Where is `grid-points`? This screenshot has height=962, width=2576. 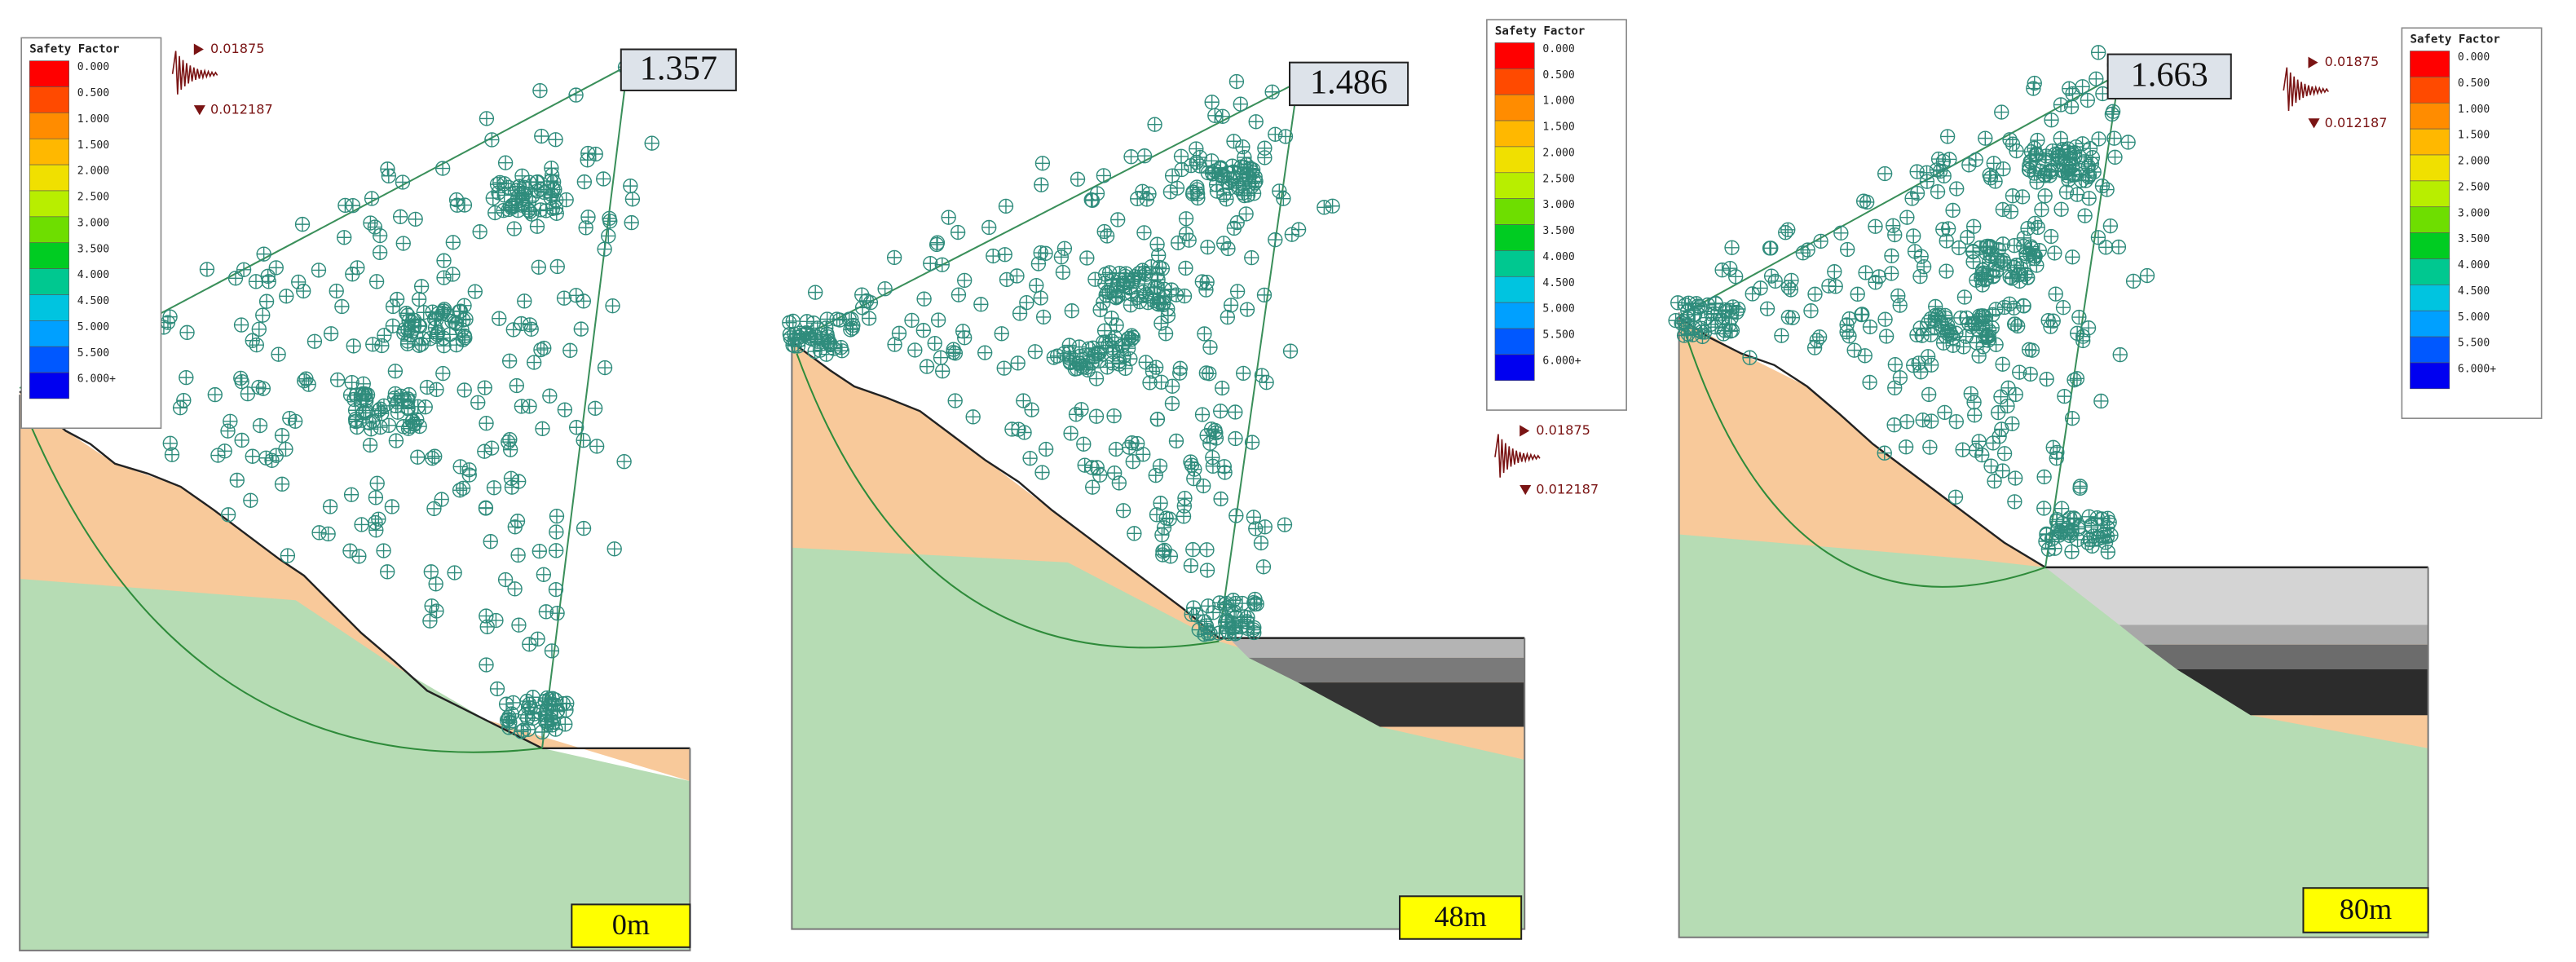
grid-points is located at coordinates (1061, 357).